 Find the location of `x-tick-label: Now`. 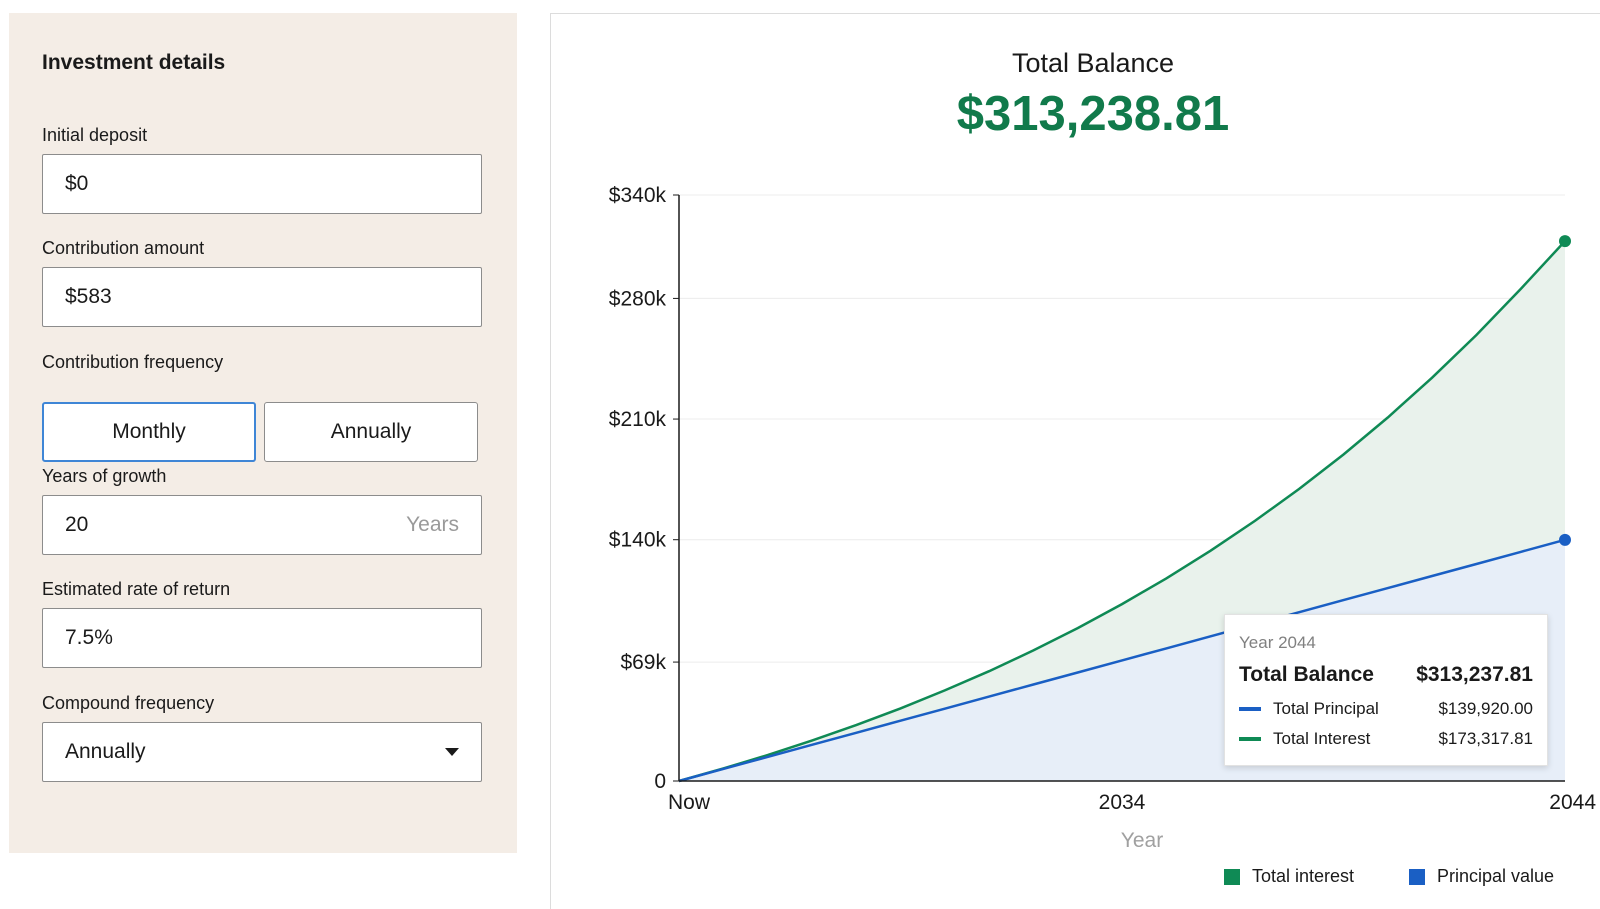

x-tick-label: Now is located at coordinates (689, 802).